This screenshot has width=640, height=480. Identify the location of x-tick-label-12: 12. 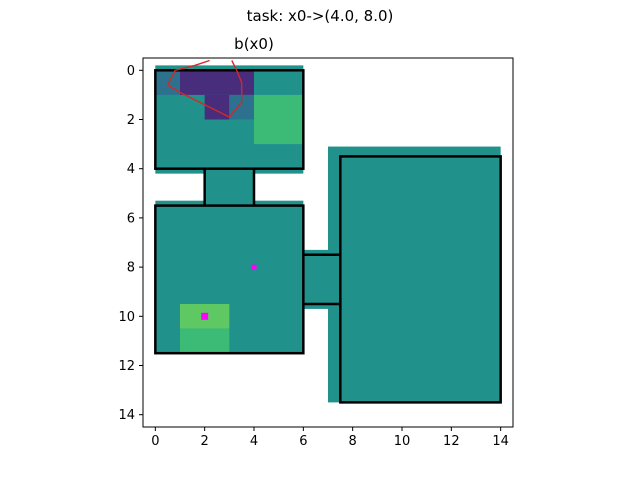
(451, 441).